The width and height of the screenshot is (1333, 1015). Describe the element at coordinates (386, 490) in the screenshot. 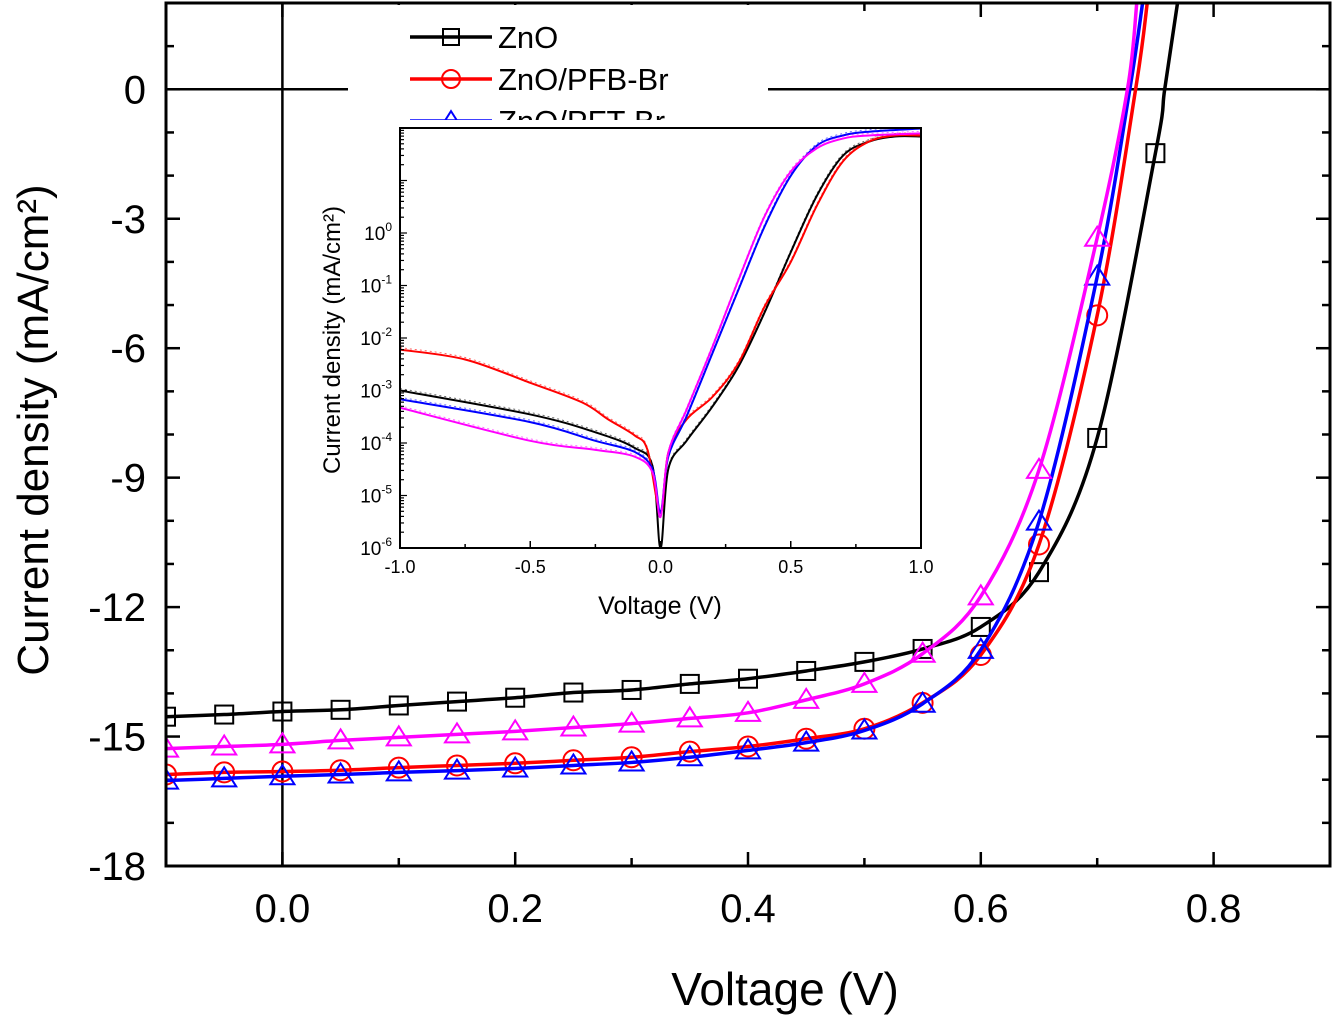

I see `inset-y-tick-exponent: -5` at that location.